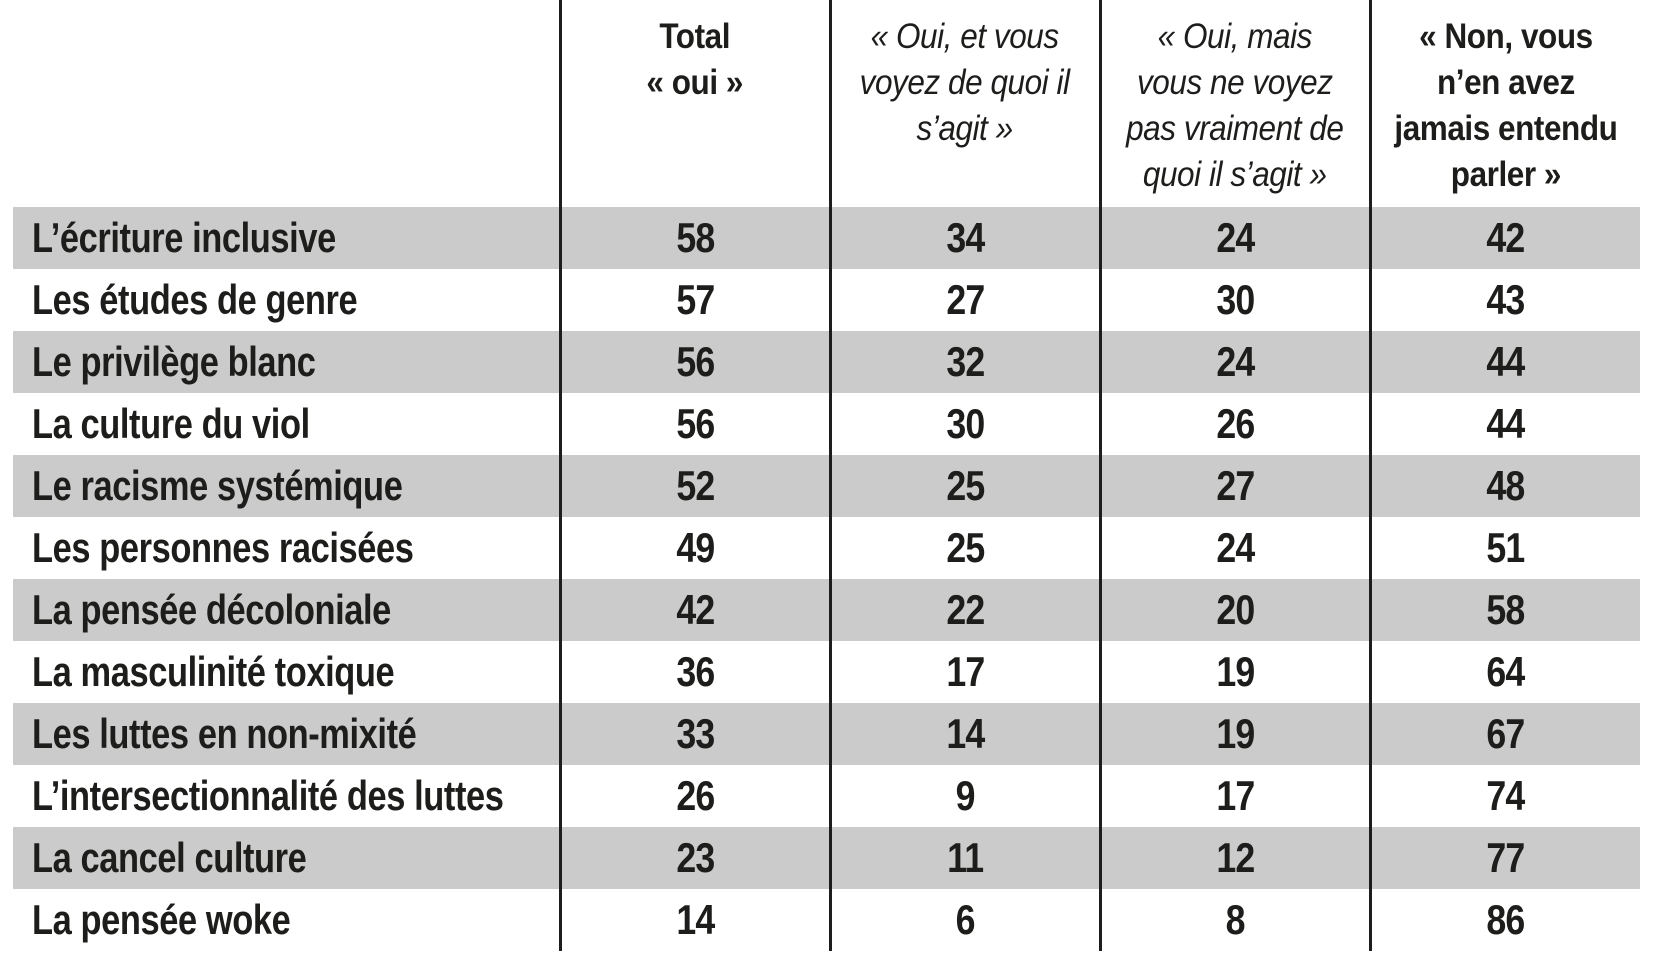 The image size is (1656, 956). Describe the element at coordinates (174, 361) in the screenshot. I see `row-label: Le privilège blanc` at that location.